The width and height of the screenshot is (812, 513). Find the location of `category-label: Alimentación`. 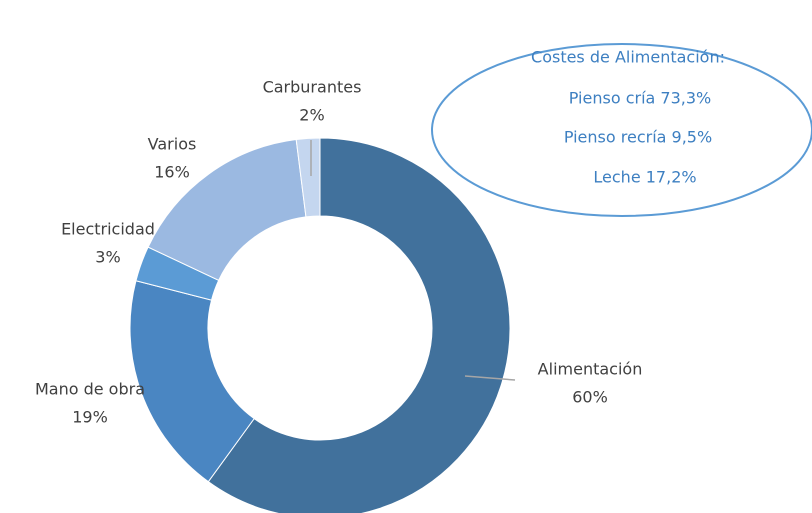

category-label: Alimentación is located at coordinates (590, 369).